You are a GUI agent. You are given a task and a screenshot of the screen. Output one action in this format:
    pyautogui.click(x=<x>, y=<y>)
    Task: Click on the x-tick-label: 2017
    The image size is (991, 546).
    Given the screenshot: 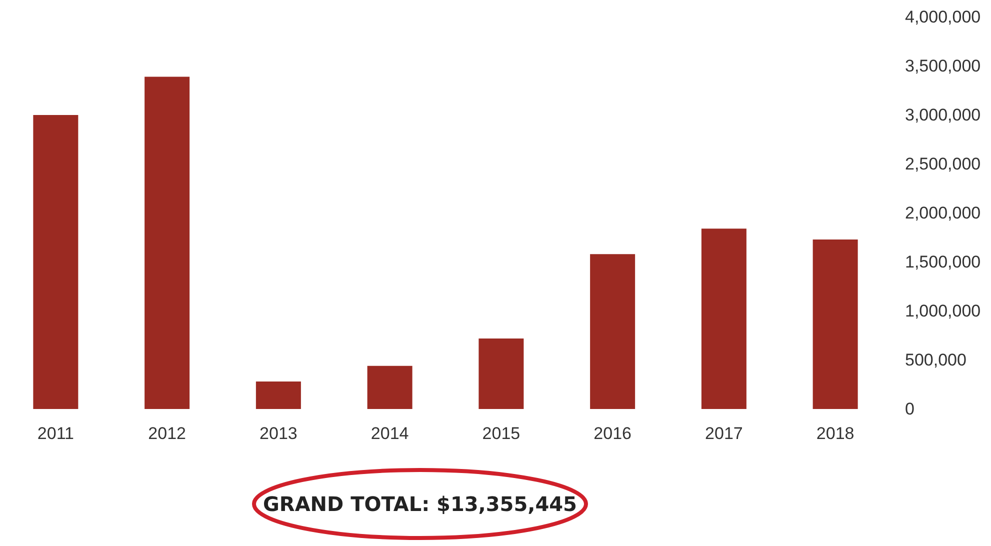 What is the action you would take?
    pyautogui.click(x=724, y=433)
    